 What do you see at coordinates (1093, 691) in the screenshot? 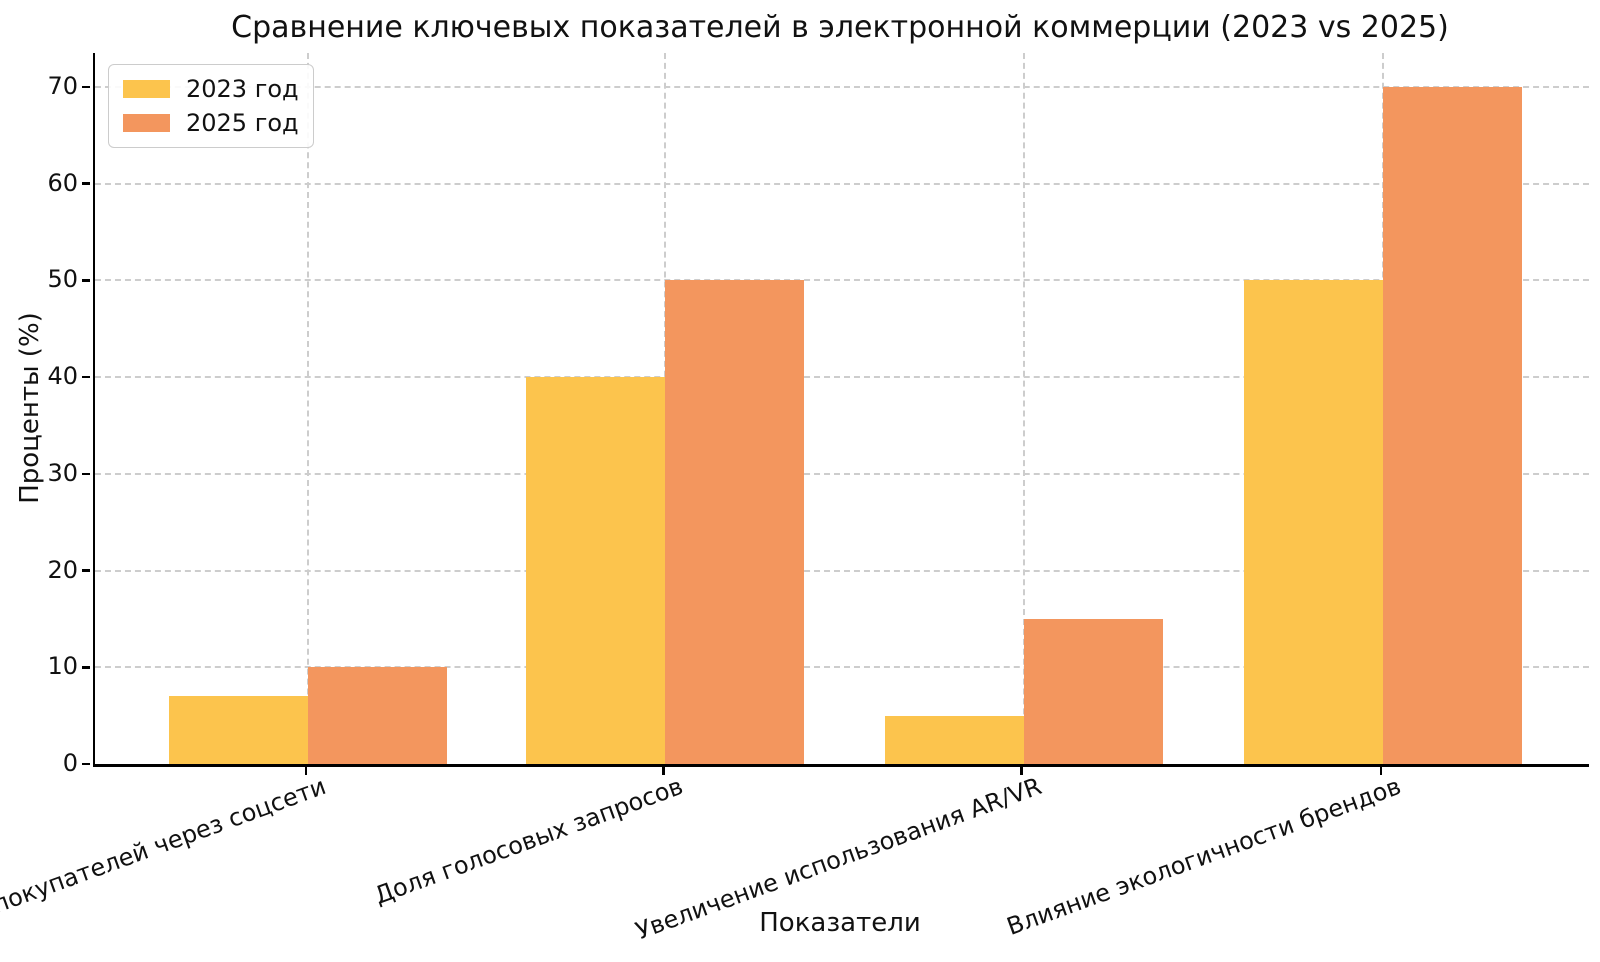
I see `bar-2025-год-cat3` at bounding box center [1093, 691].